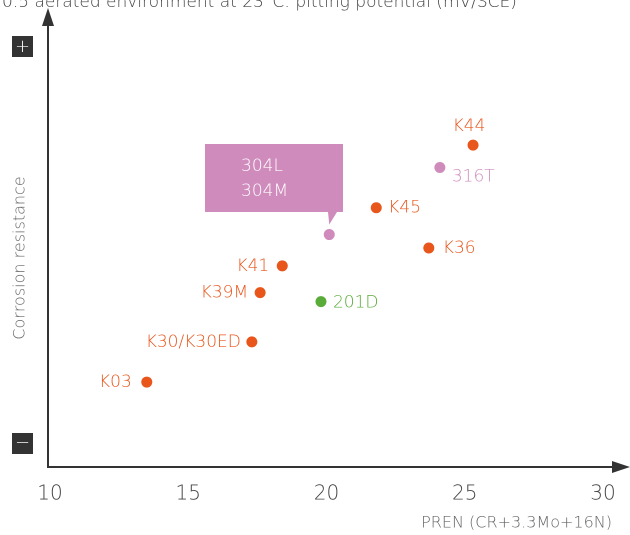 The image size is (630, 535). I want to click on y-axis-arrow, so click(48, 17).